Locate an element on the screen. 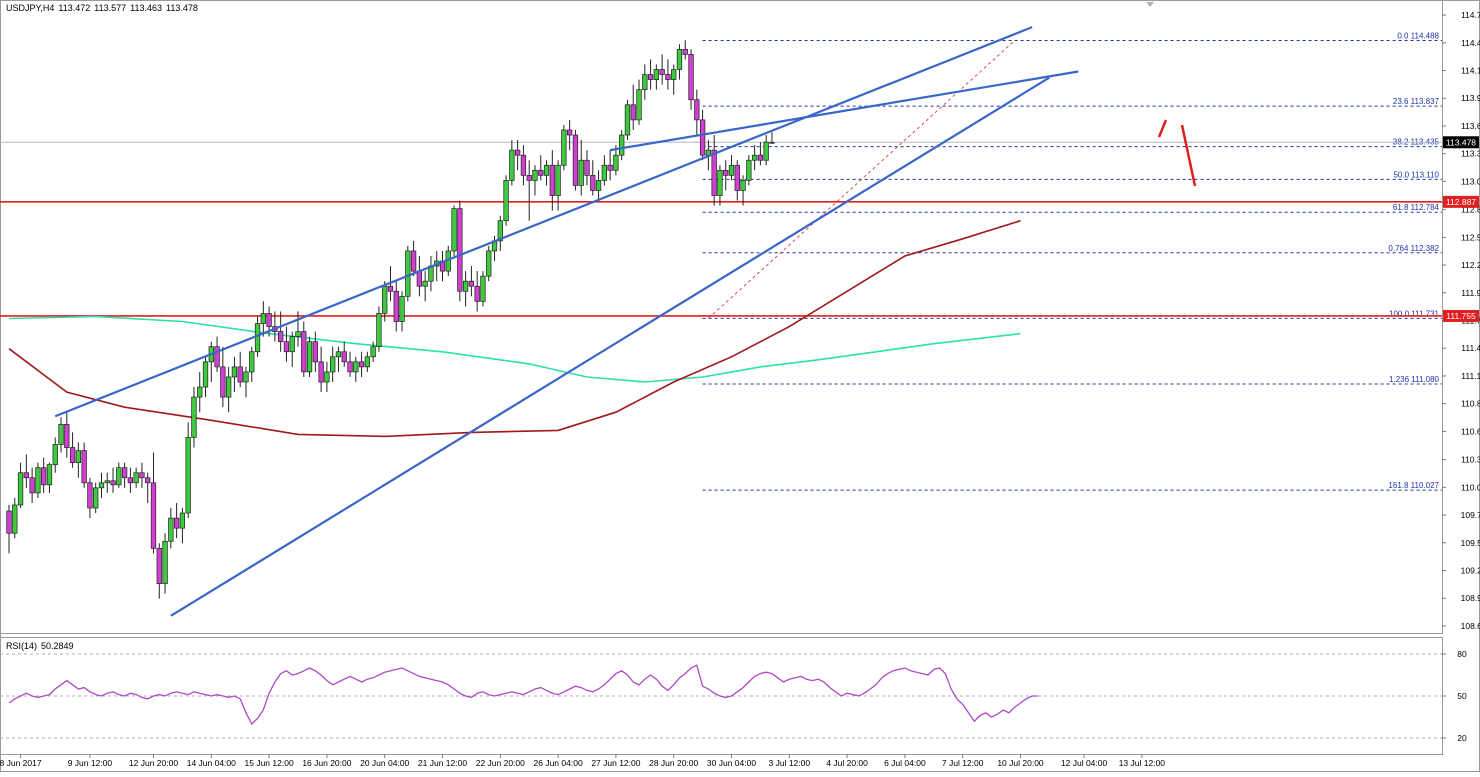 Image resolution: width=1480 pixels, height=777 pixels. current-price-tag-label: 113.478 is located at coordinates (1461, 142).